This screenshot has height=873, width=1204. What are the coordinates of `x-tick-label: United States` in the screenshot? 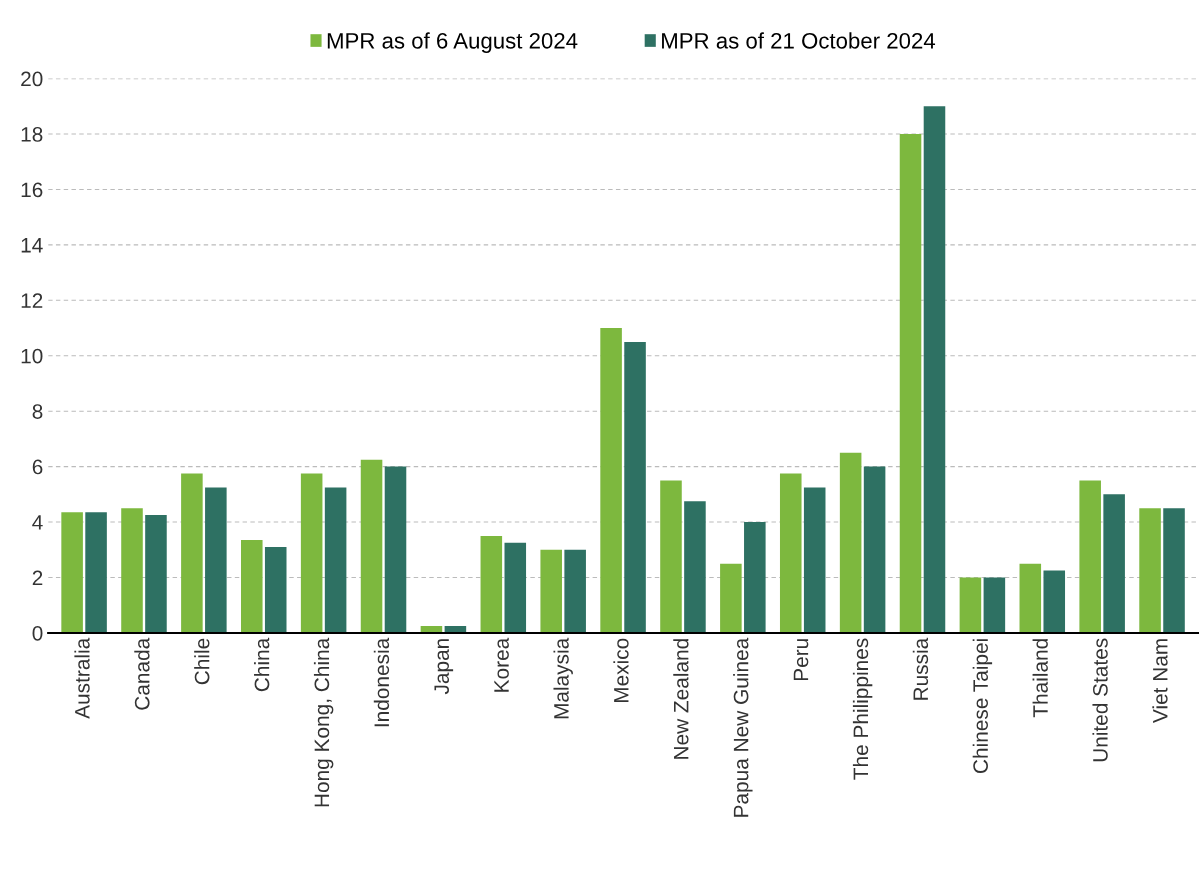 It's located at (1100, 700).